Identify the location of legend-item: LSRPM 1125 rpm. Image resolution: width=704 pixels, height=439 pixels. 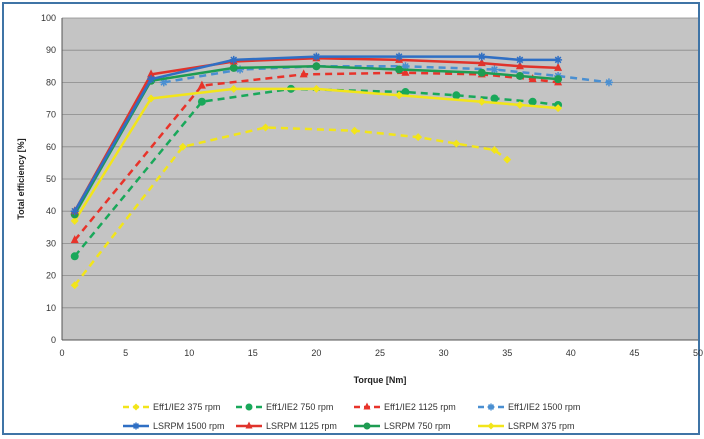
(286, 426).